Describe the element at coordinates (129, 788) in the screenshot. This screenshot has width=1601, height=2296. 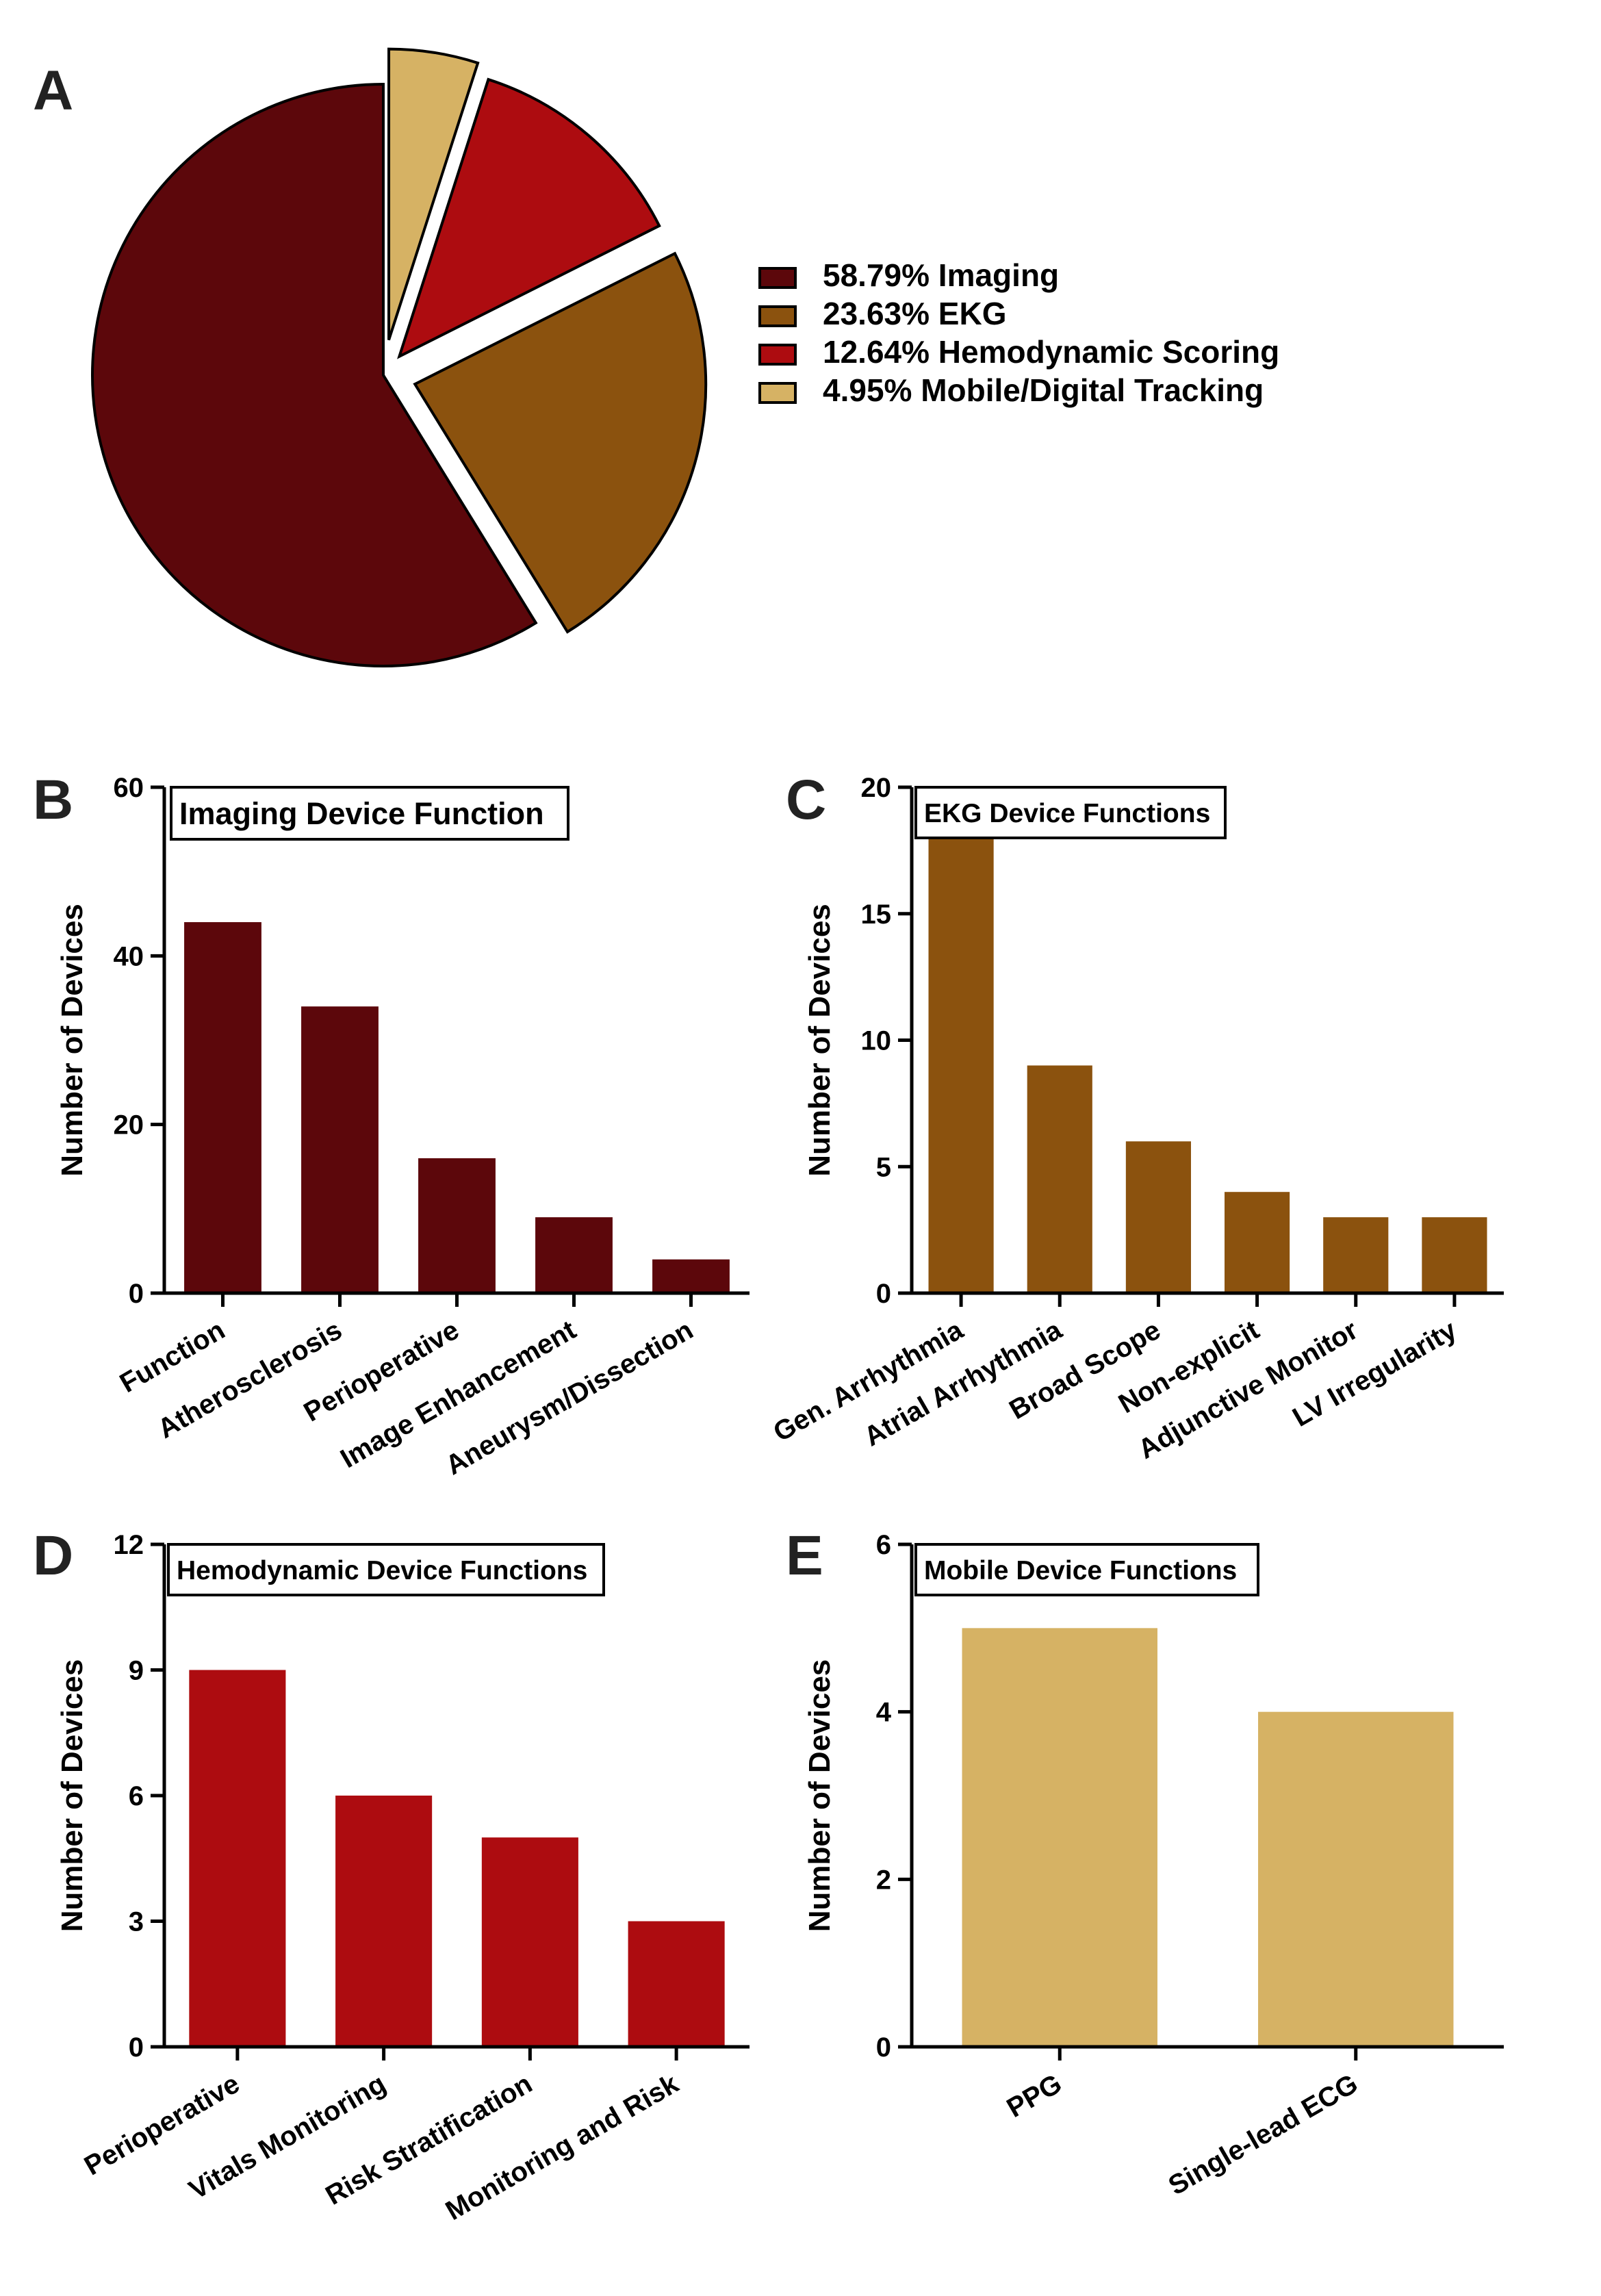
I see `y-tick-label: 60` at that location.